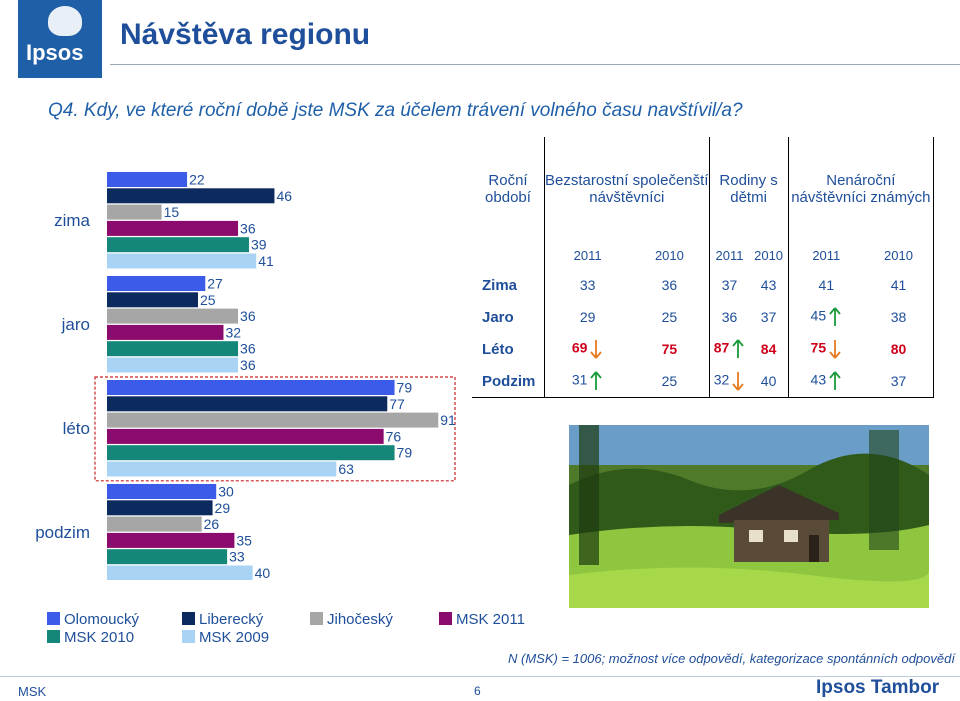 The image size is (960, 701). I want to click on legend-item: MSK 2011, so click(482, 619).